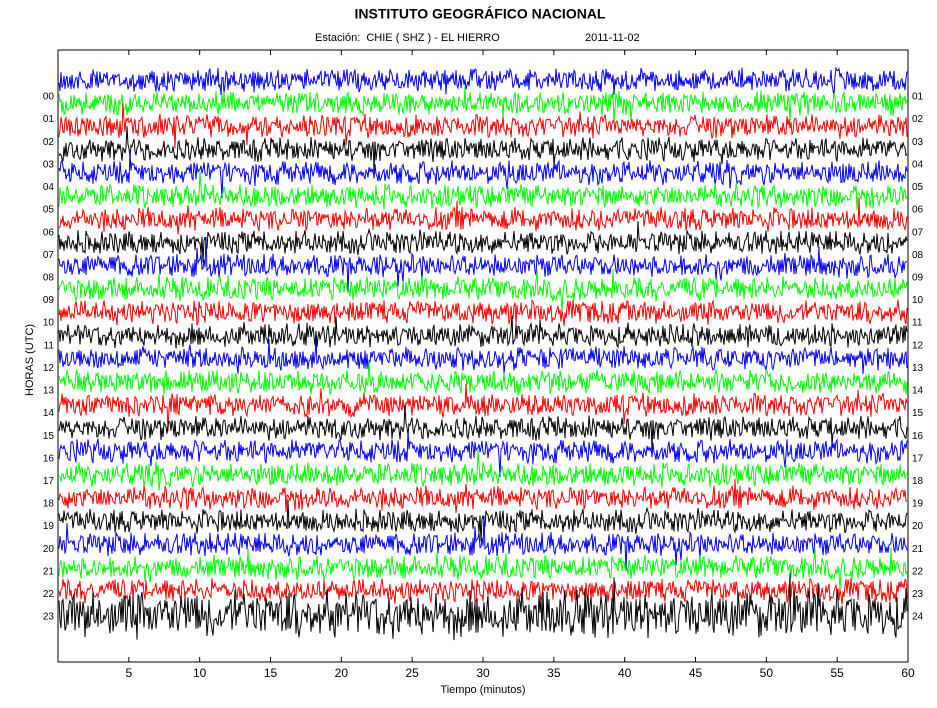 This screenshot has width=937, height=708. Describe the element at coordinates (696, 673) in the screenshot. I see `x-tick-label: 45` at that location.